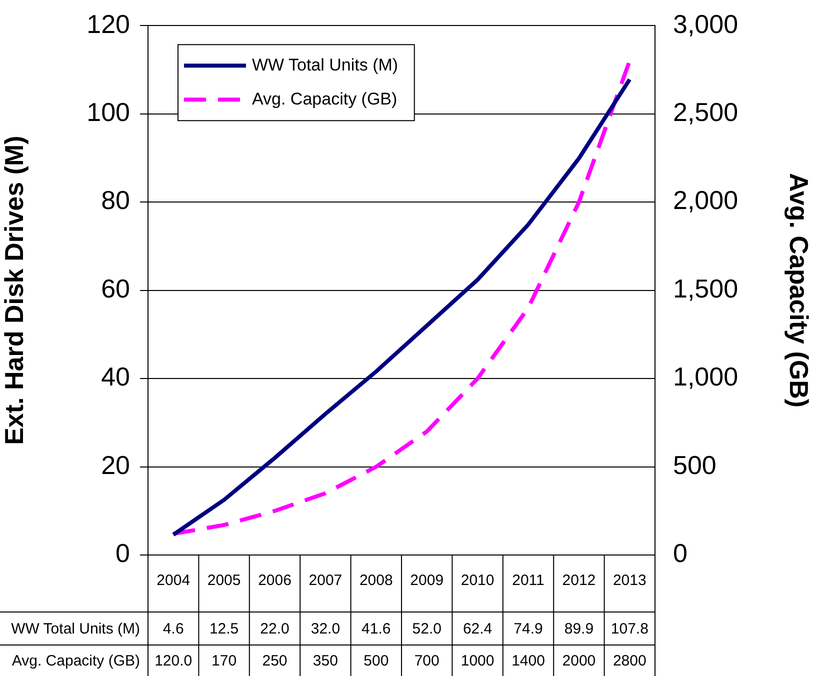 This screenshot has height=676, width=813. Describe the element at coordinates (427, 661) in the screenshot. I see `data-label: 700` at that location.